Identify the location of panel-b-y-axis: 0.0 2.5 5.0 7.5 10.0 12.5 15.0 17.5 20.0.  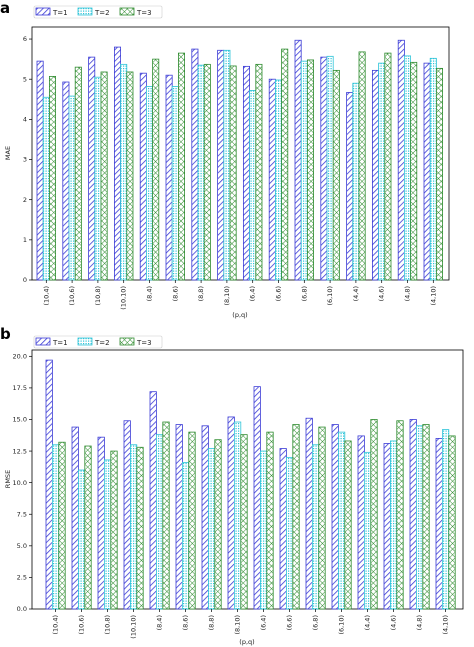
(22, 483).